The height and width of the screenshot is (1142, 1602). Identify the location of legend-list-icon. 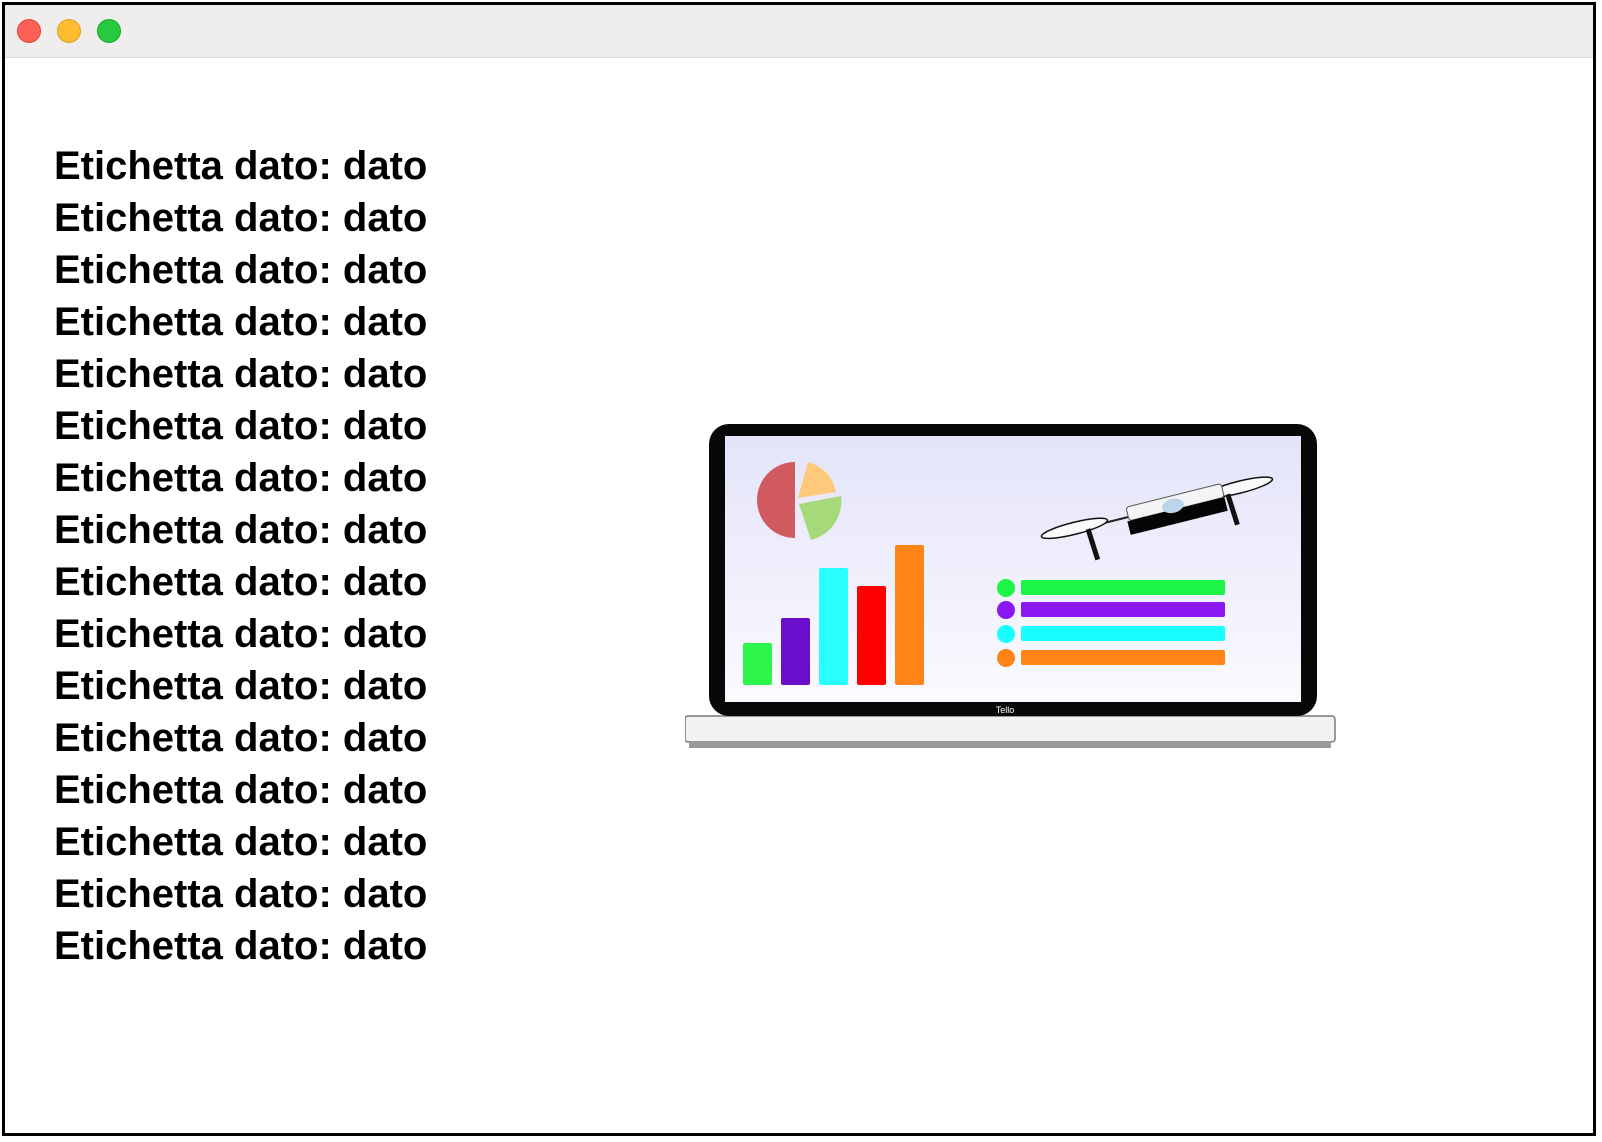
(1111, 623).